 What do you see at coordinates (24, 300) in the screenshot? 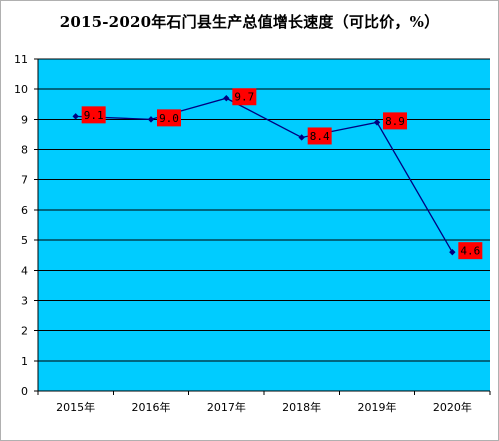
I see `y-tick-label: 3` at bounding box center [24, 300].